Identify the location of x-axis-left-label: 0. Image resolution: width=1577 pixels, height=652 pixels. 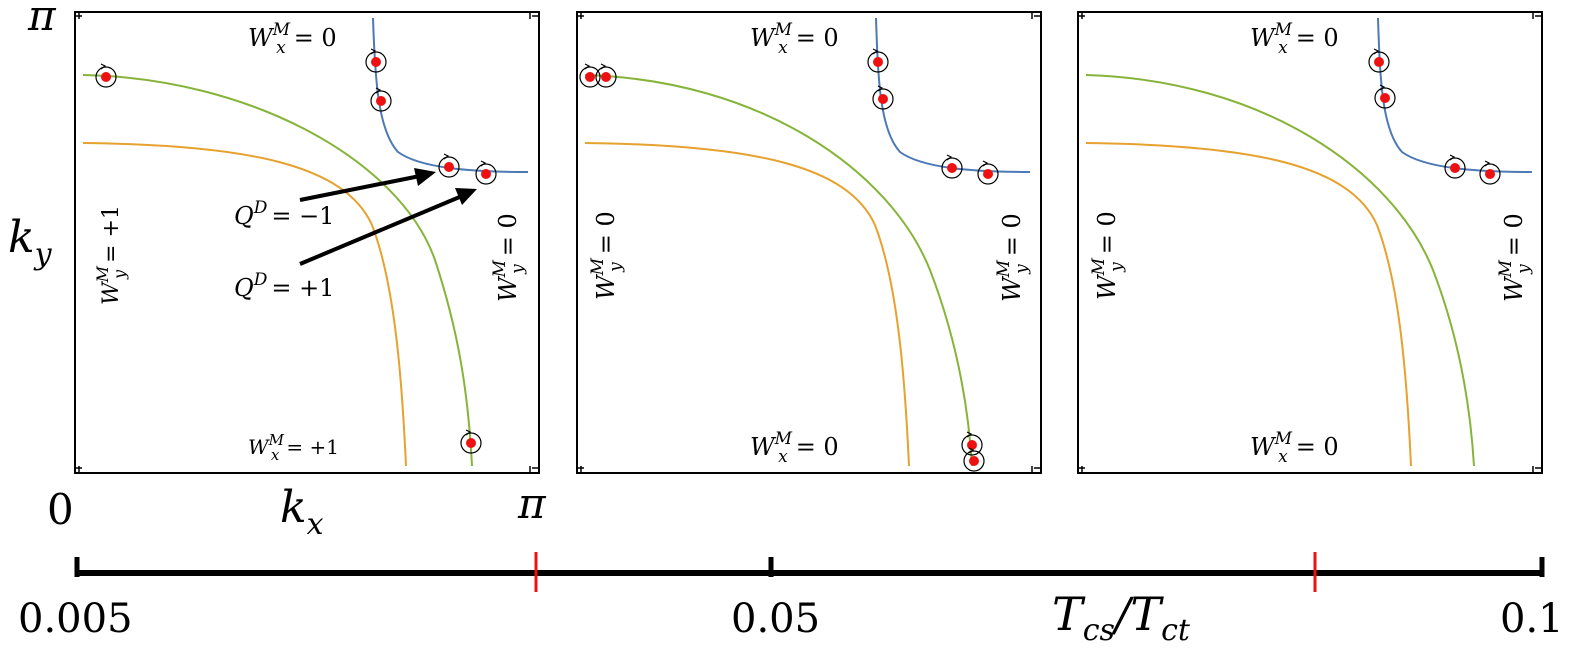
(60, 509).